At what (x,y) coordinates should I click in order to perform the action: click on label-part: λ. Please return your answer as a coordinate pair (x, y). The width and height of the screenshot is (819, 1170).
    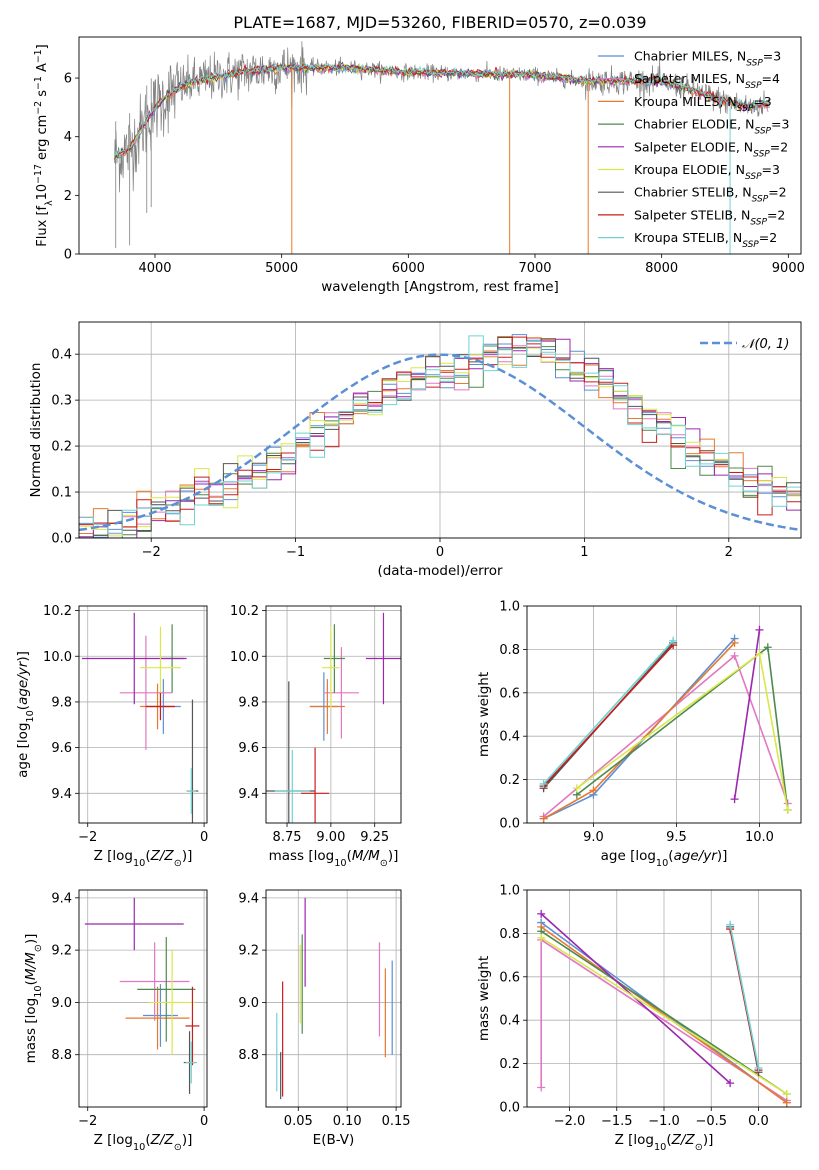
    Looking at the image, I should click on (49, 203).